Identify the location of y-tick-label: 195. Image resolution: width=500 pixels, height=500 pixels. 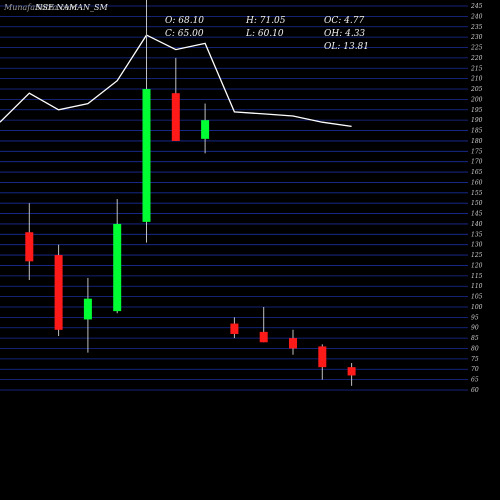
(477, 110).